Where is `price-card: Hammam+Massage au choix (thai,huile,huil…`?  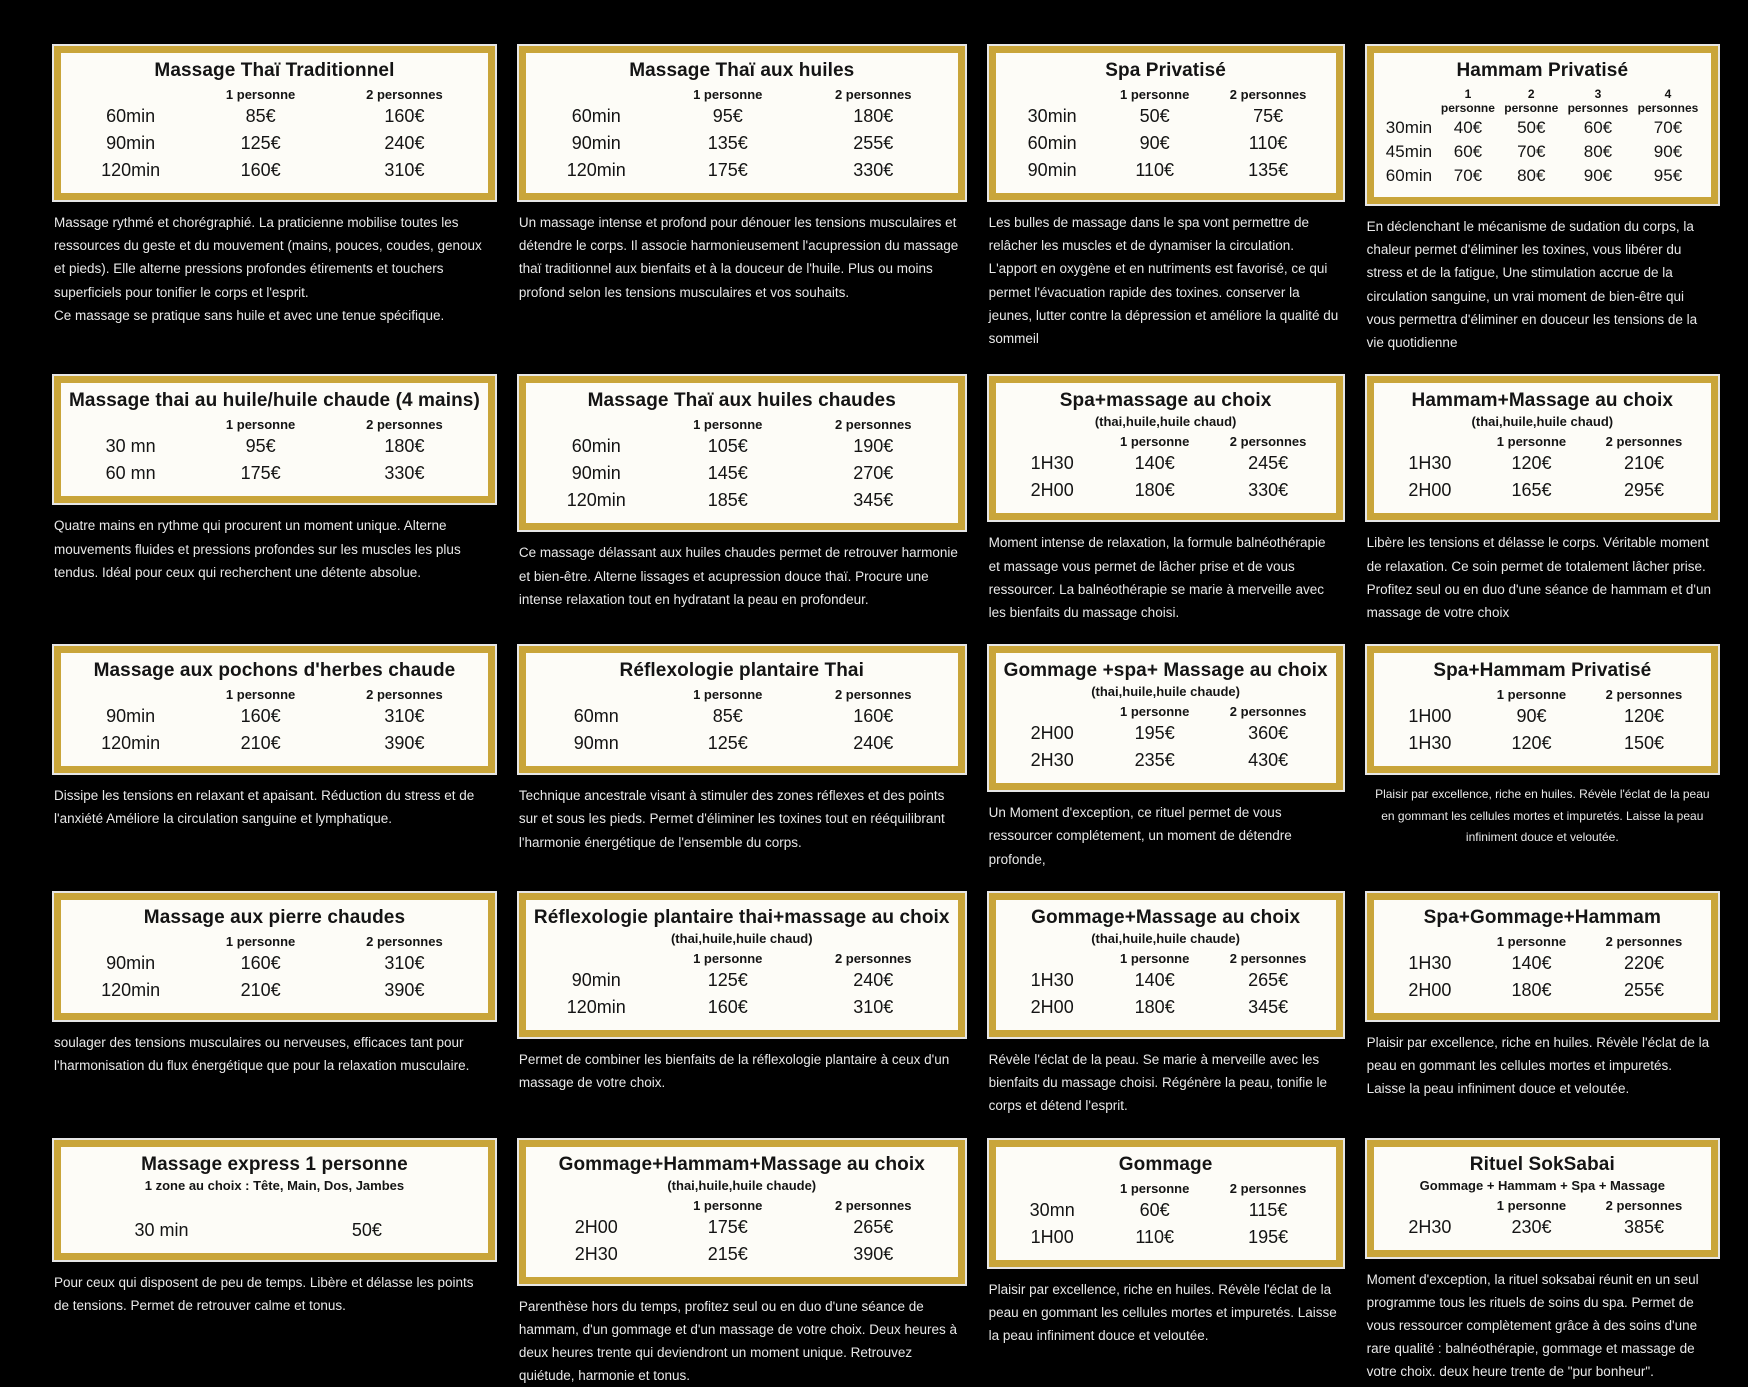
price-card: Hammam+Massage au choix (thai,huile,huil… is located at coordinates (1542, 448).